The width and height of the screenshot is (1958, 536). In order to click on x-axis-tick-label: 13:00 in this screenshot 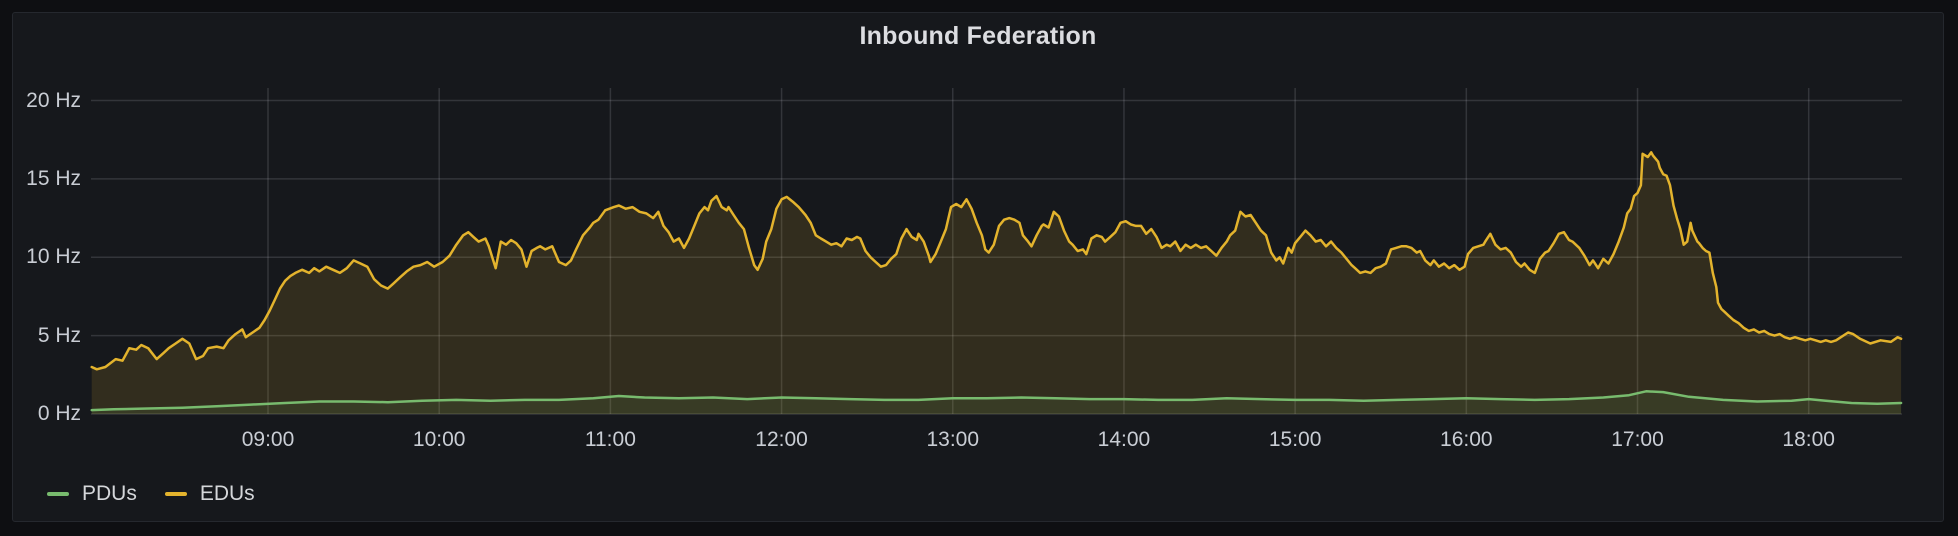, I will do `click(953, 439)`.